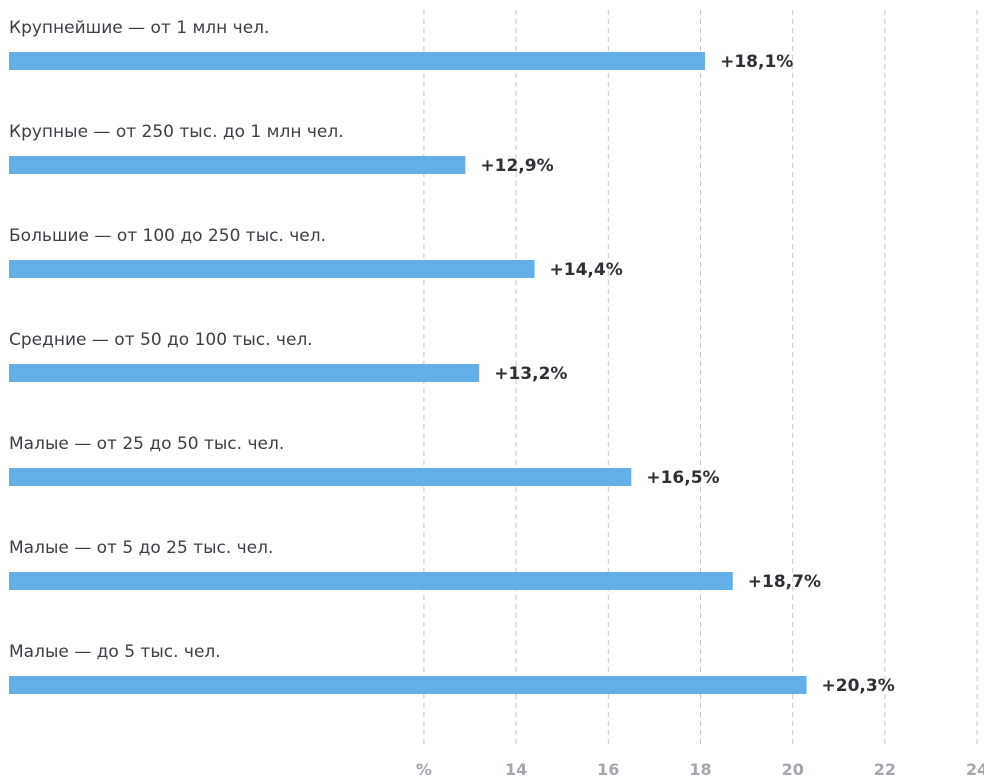 Image resolution: width=984 pixels, height=778 pixels. I want to click on x-tick-label: 18, so click(700, 769).